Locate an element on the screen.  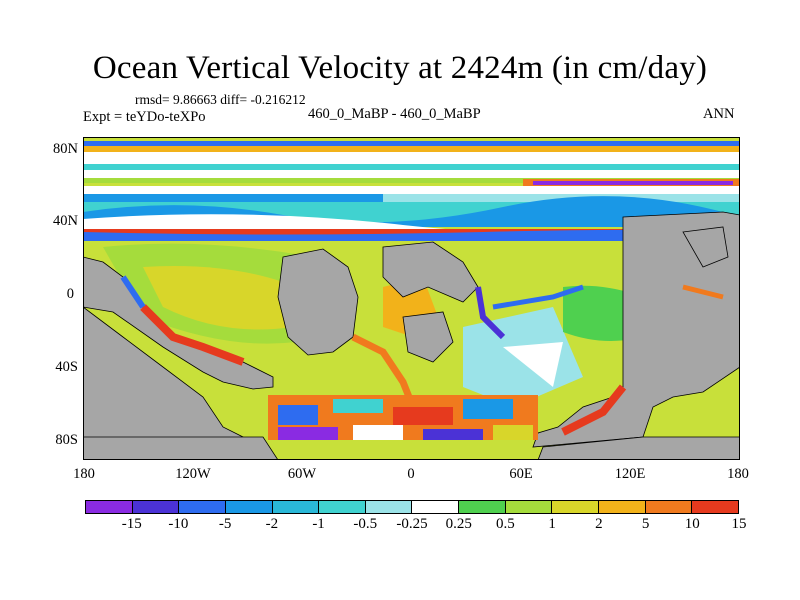
colorbar-label: -5 is located at coordinates (225, 524).